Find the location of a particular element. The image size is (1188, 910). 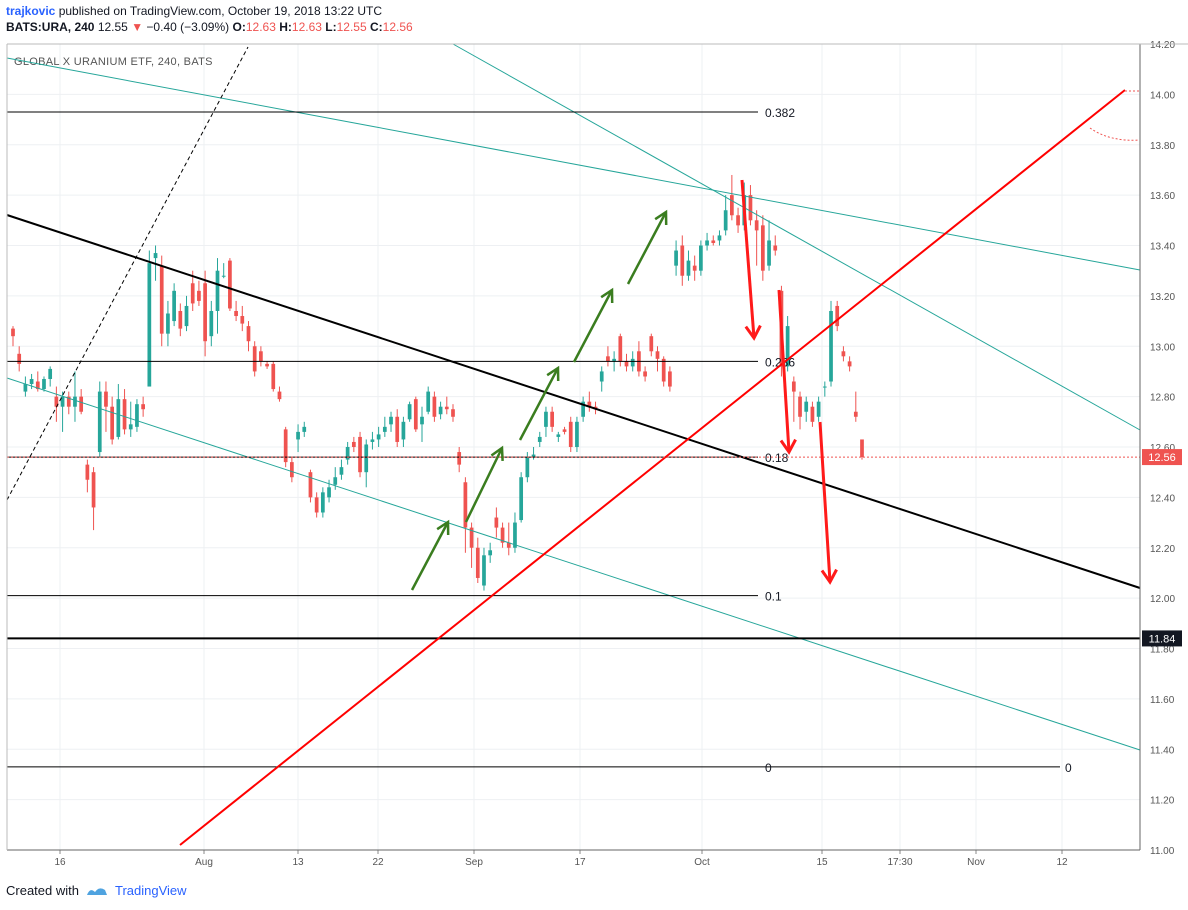

created-with-label: Created with is located at coordinates (42, 890).